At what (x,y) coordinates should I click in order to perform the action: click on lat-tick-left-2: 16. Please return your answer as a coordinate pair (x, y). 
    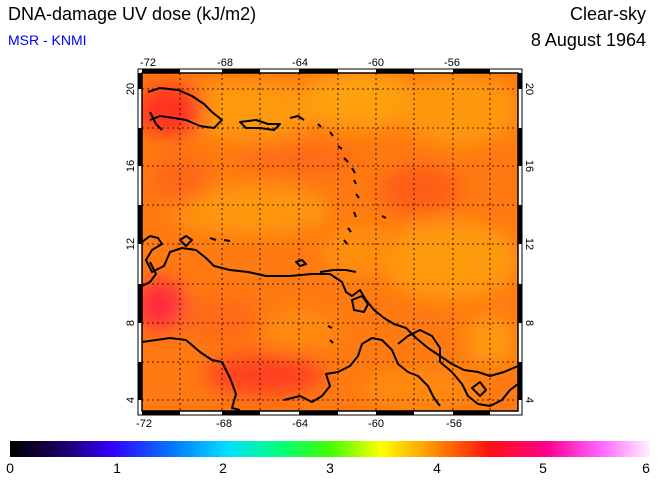
    Looking at the image, I should click on (131, 166).